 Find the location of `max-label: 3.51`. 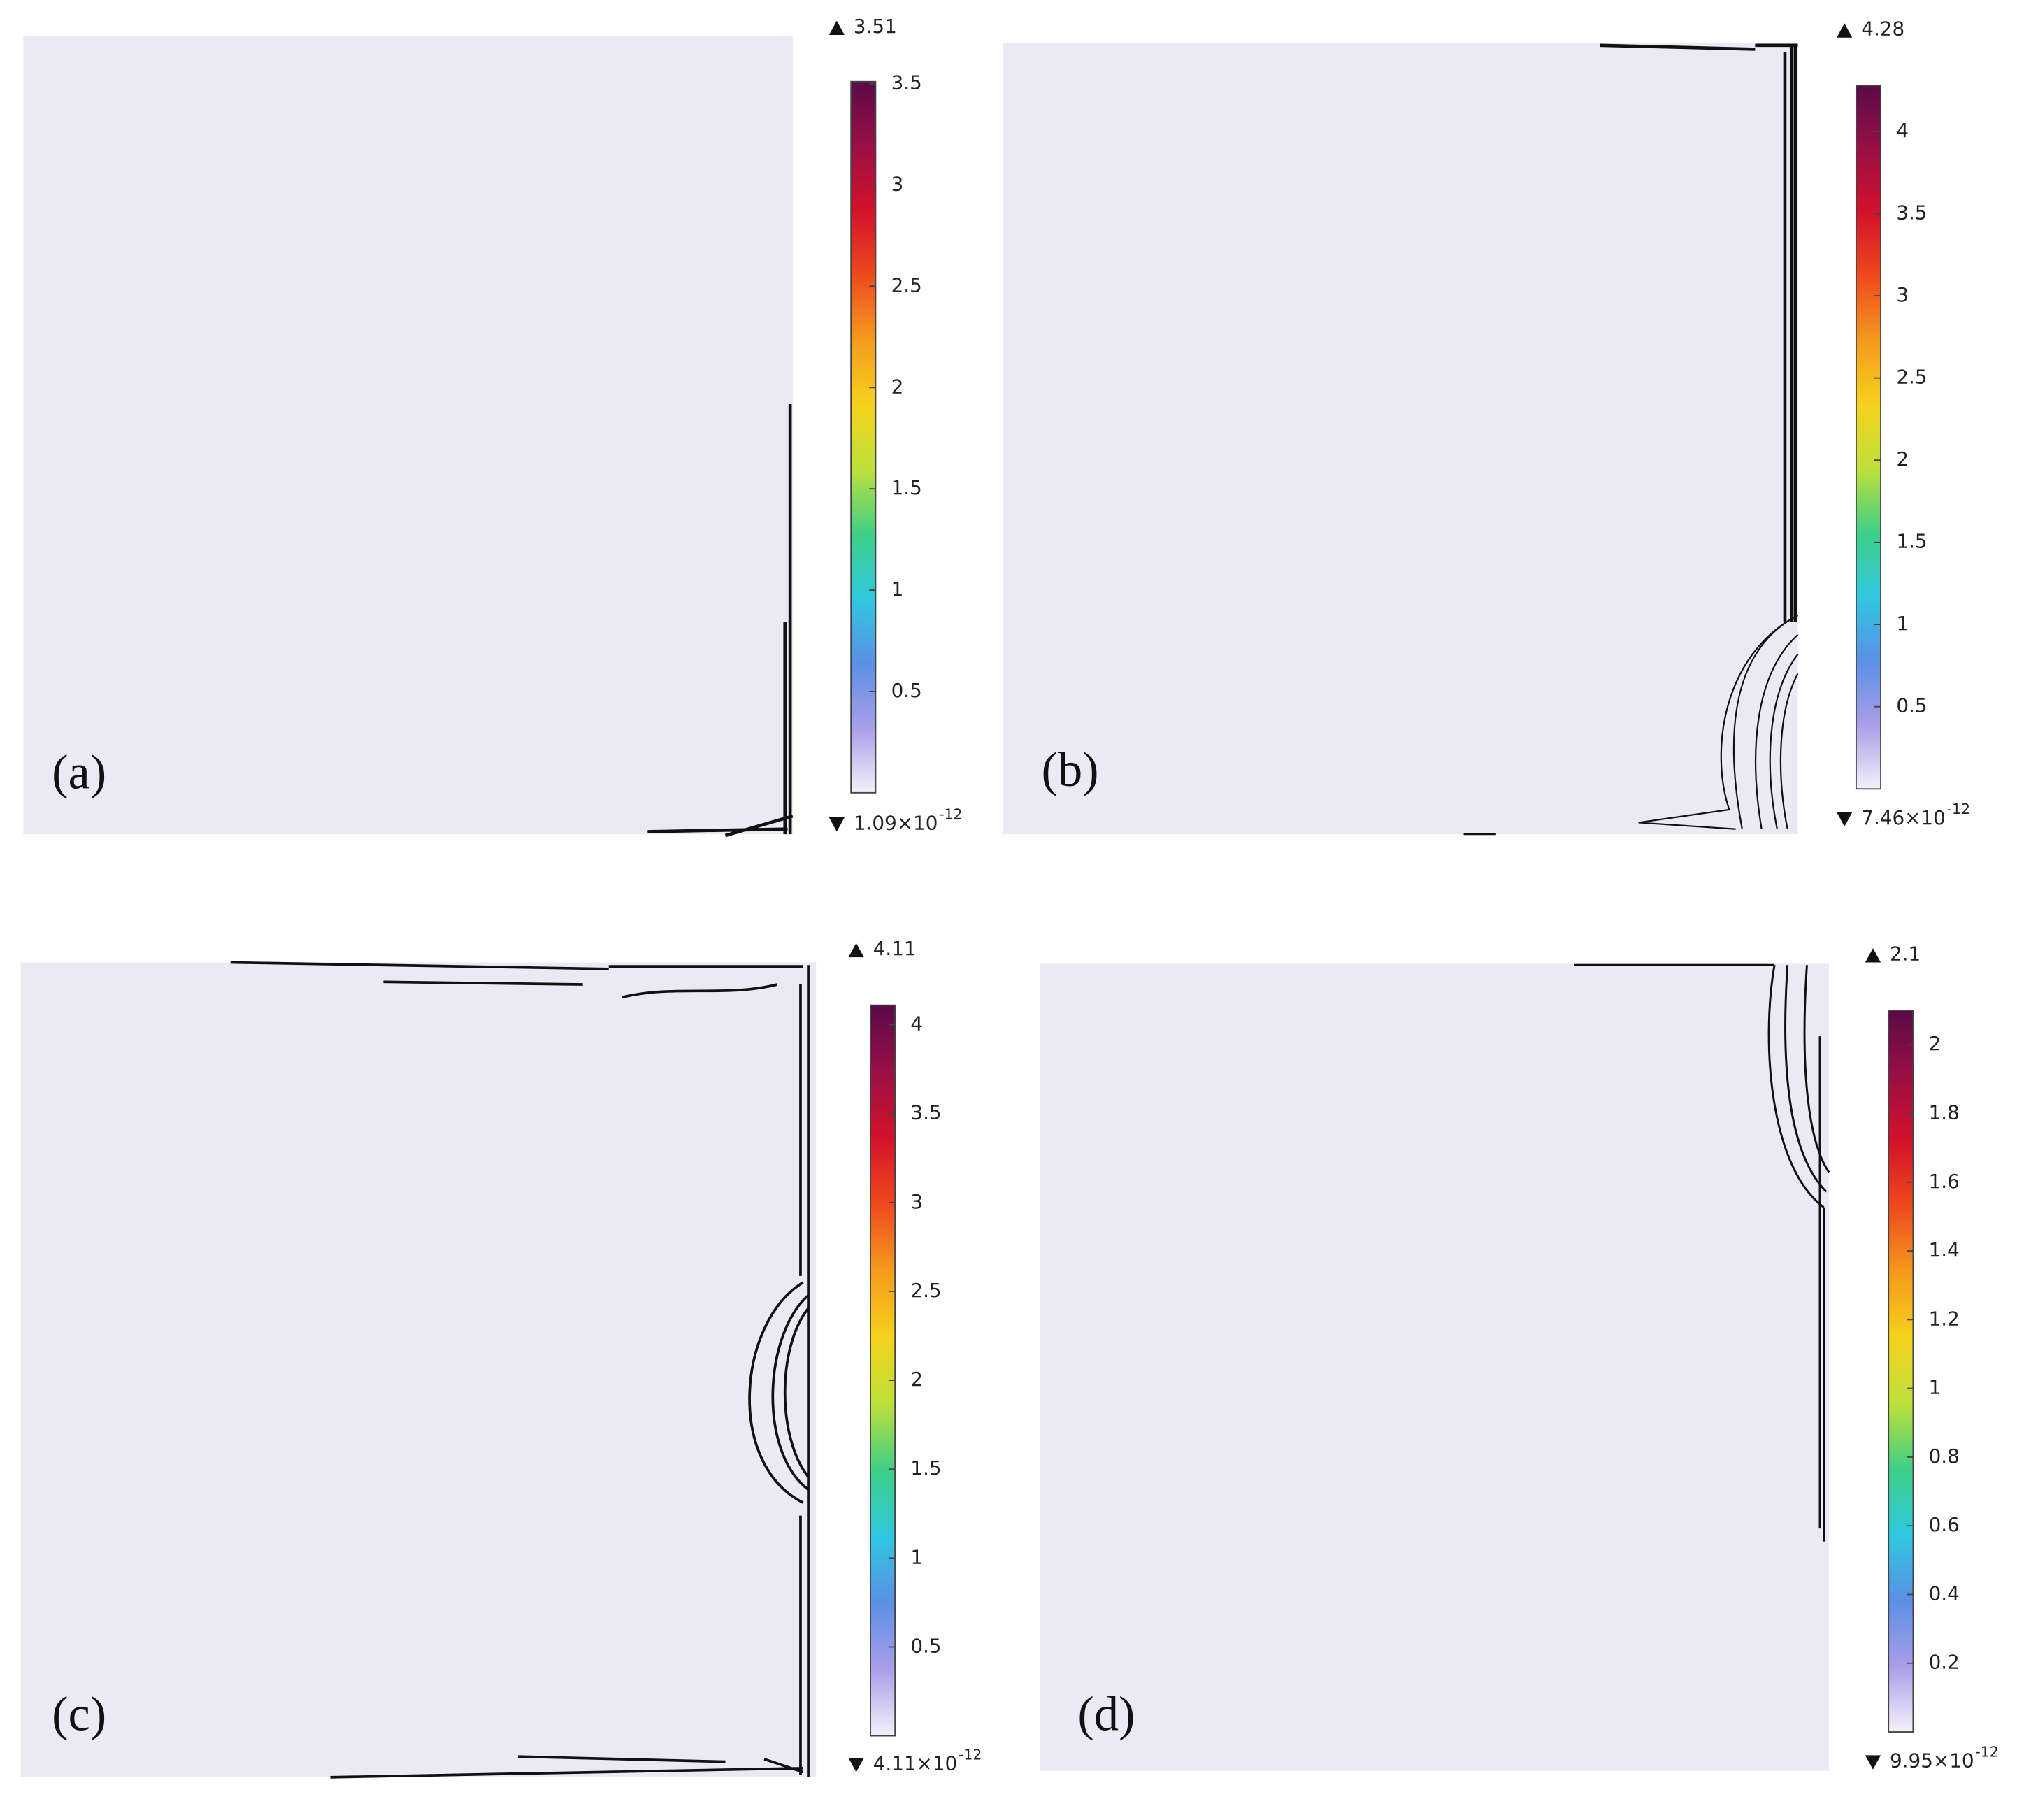

max-label: 3.51 is located at coordinates (876, 26).